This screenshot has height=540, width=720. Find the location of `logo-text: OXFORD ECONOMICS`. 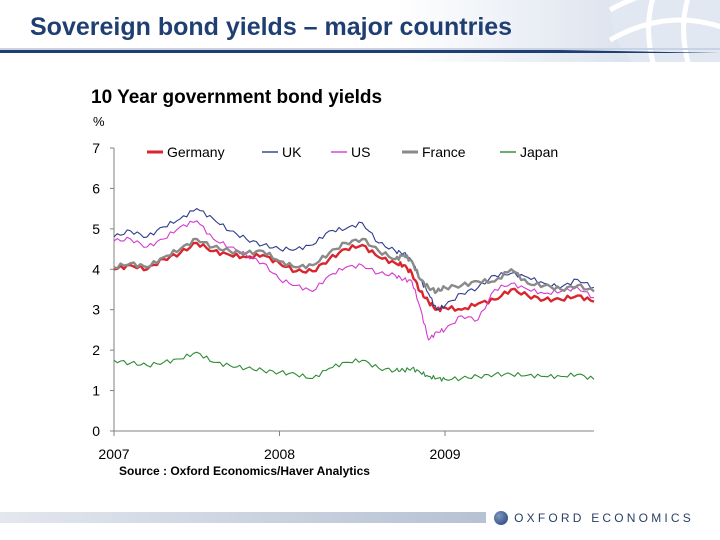

logo-text: OXFORD ECONOMICS is located at coordinates (604, 518).